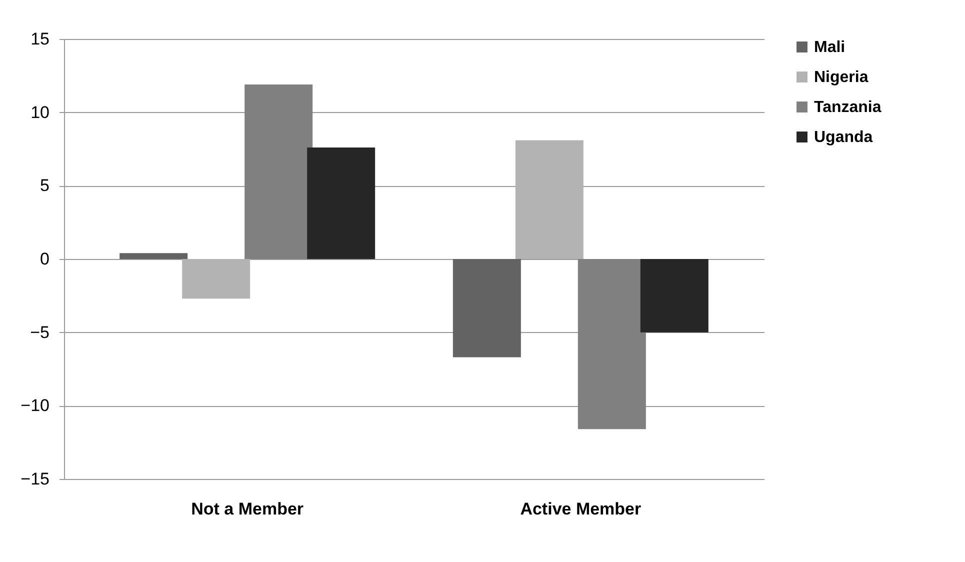 The width and height of the screenshot is (965, 562). Describe the element at coordinates (45, 186) in the screenshot. I see `y-tick-label: 5` at that location.